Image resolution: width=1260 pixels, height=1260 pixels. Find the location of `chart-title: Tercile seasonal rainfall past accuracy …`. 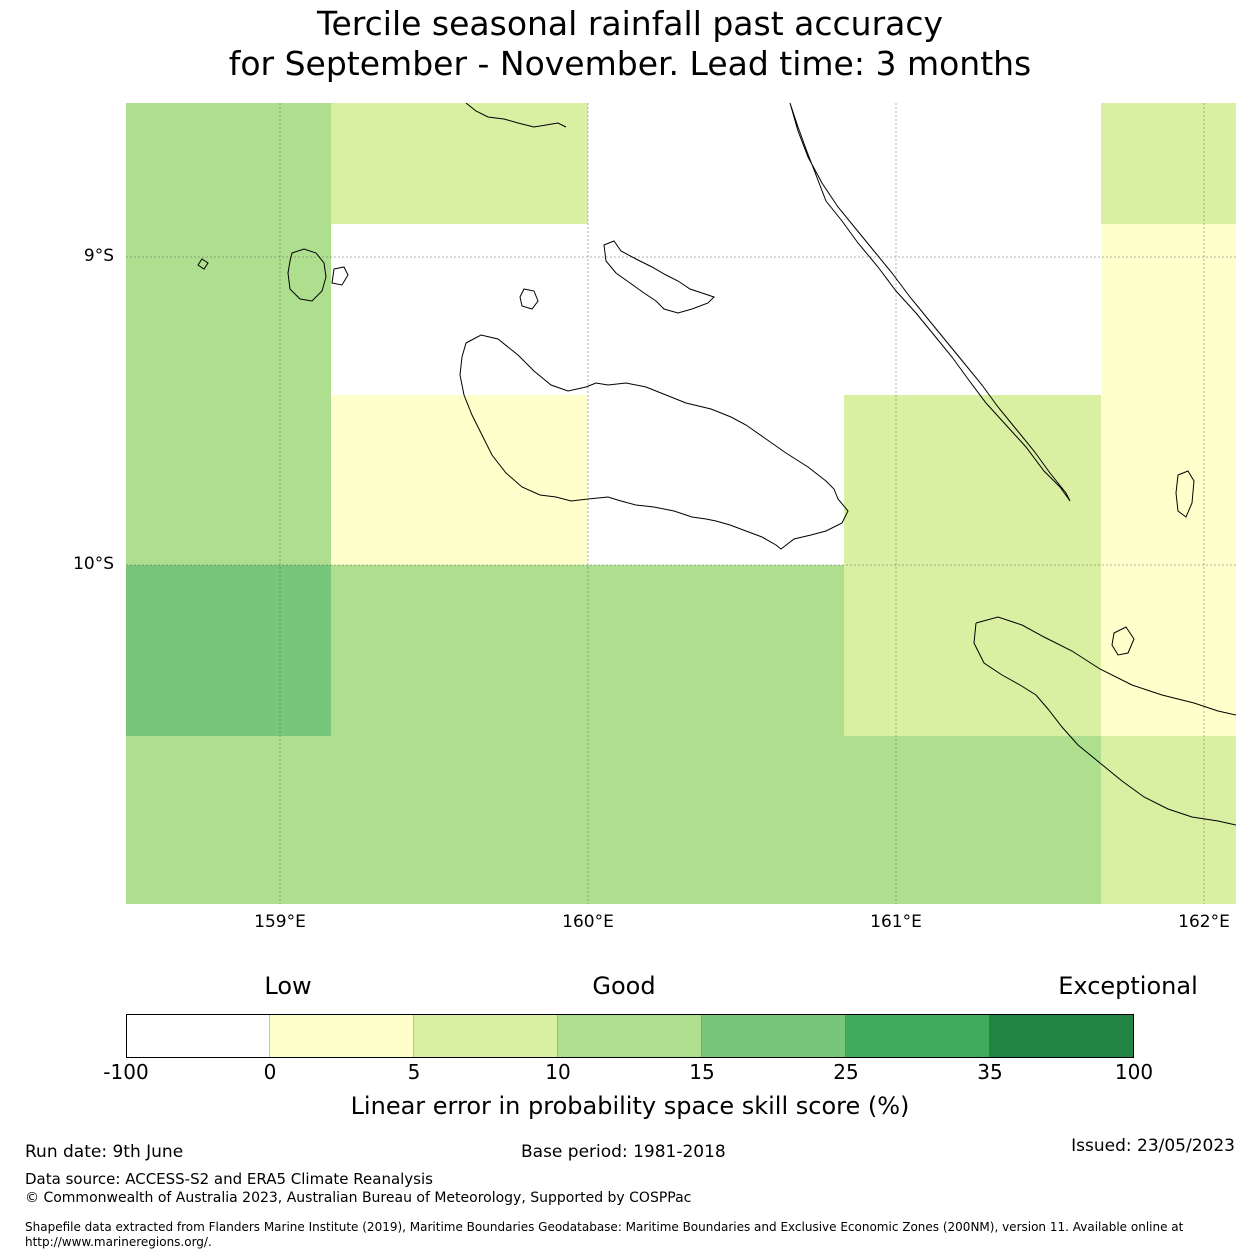

chart-title: Tercile seasonal rainfall past accuracy … is located at coordinates (630, 44).